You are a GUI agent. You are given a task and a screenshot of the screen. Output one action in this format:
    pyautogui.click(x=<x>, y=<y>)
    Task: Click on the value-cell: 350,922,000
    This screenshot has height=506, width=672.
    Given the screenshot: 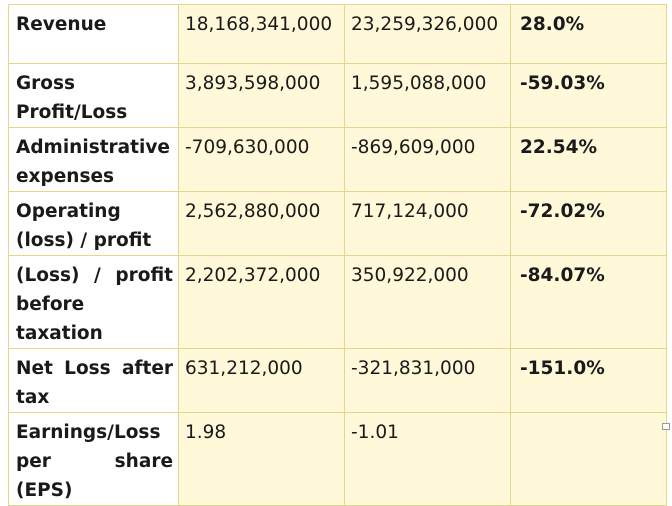 What is the action you would take?
    pyautogui.click(x=427, y=302)
    